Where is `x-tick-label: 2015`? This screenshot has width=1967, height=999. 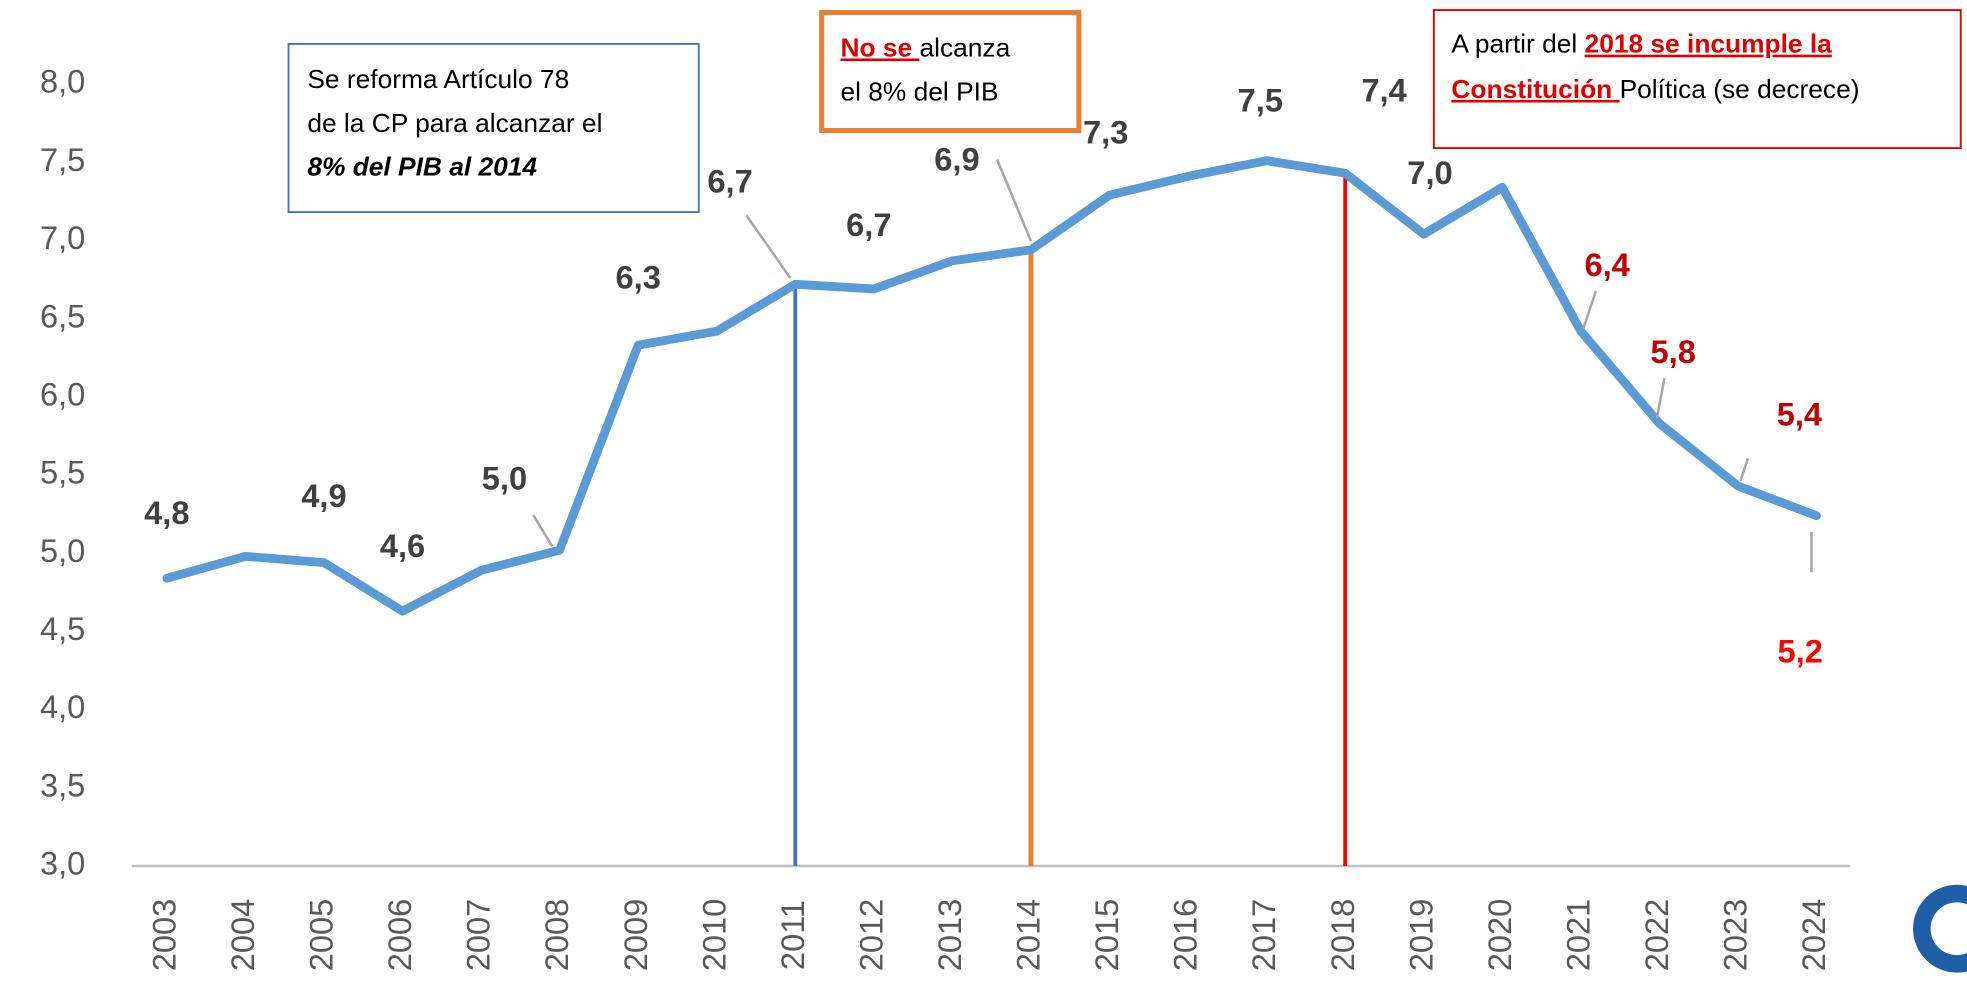
x-tick-label: 2015 is located at coordinates (1106, 935).